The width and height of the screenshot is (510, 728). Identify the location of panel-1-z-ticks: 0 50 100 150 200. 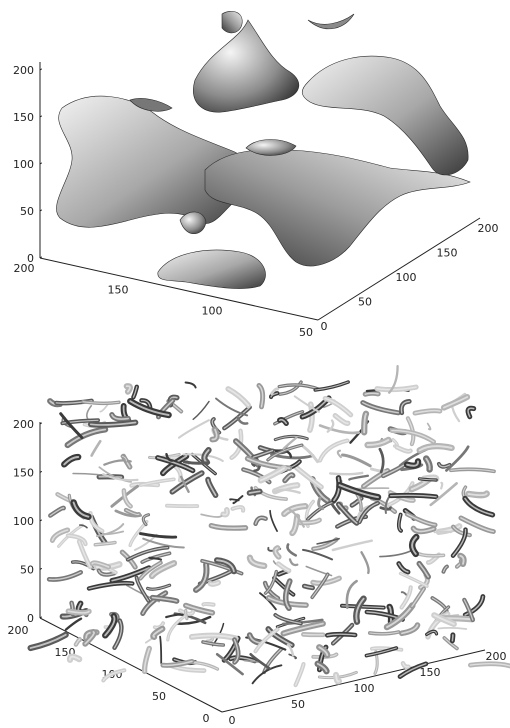
(28, 164).